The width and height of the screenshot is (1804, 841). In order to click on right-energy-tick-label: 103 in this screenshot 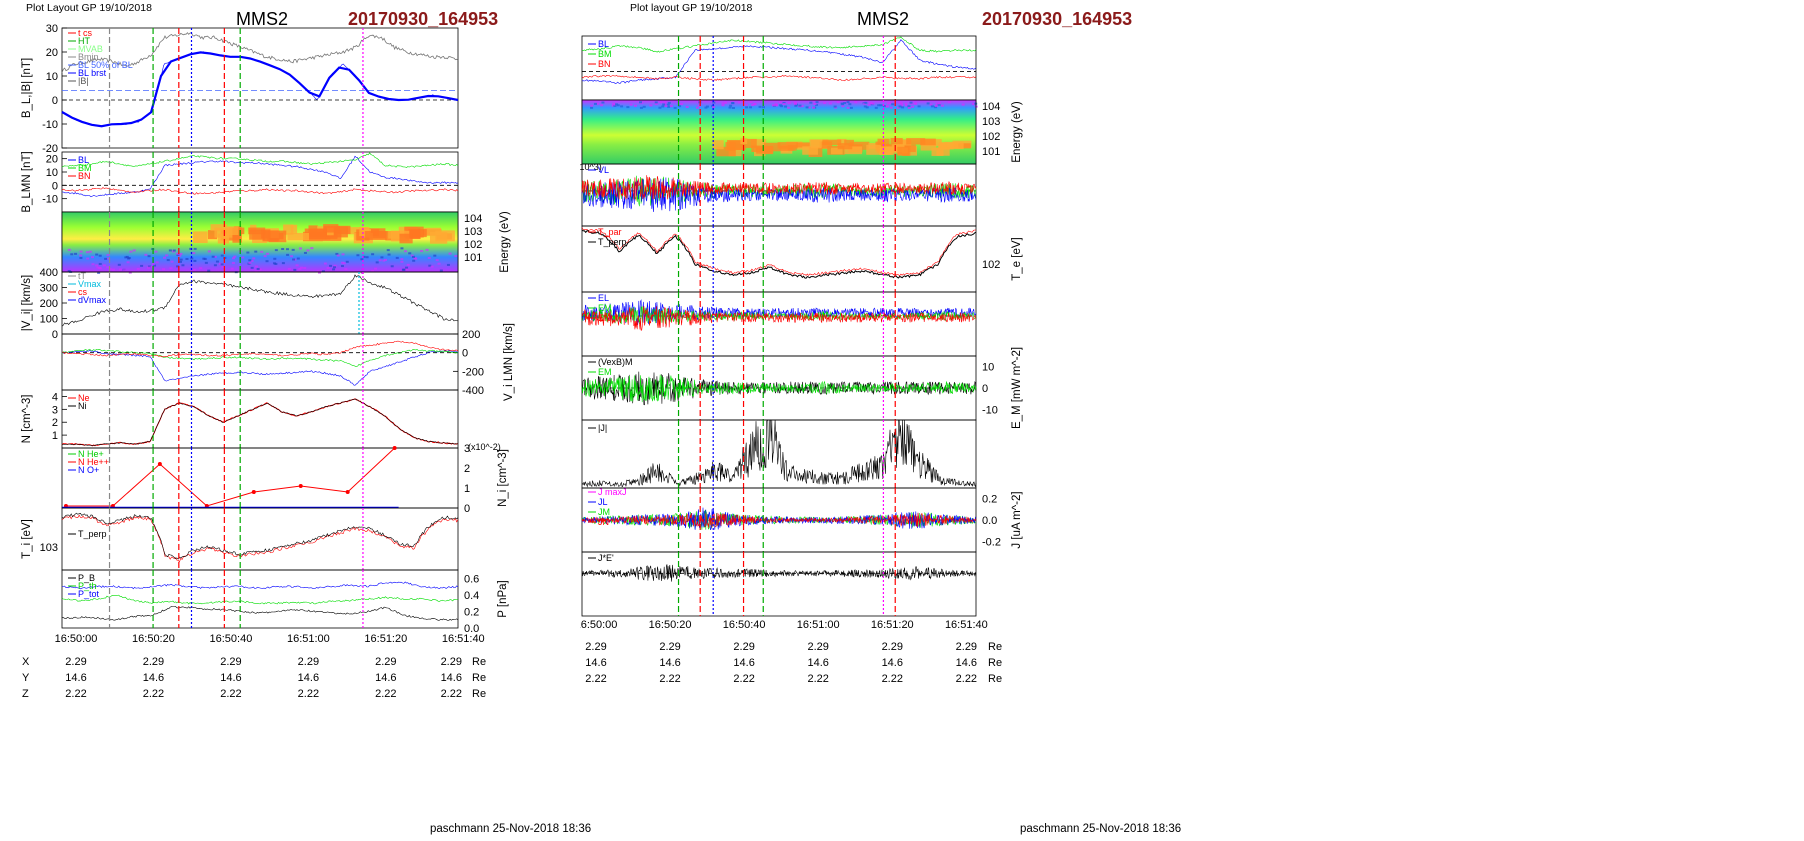, I will do `click(991, 122)`.